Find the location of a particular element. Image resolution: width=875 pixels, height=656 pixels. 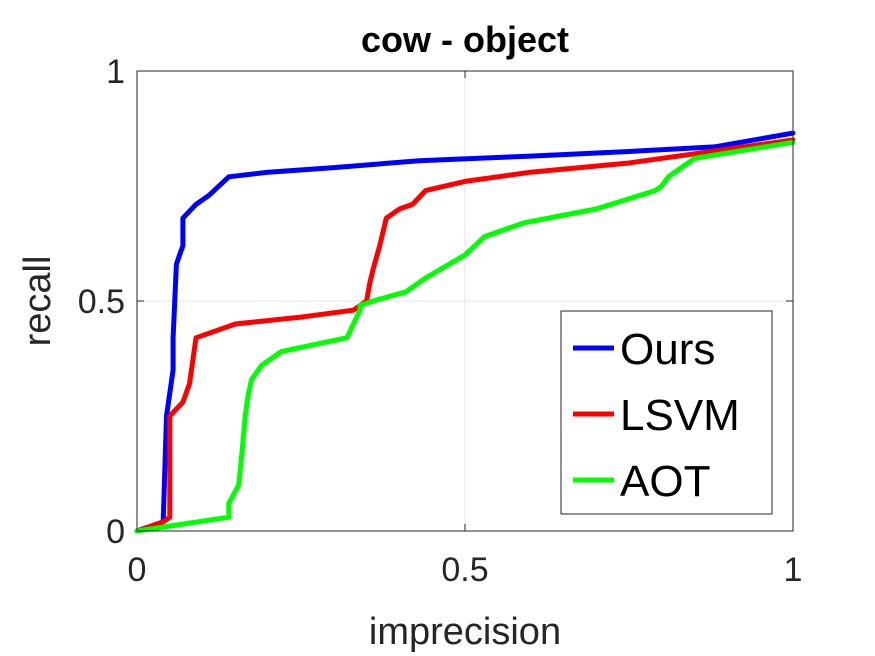

legend: Ours LSVM AOT is located at coordinates (666, 412).